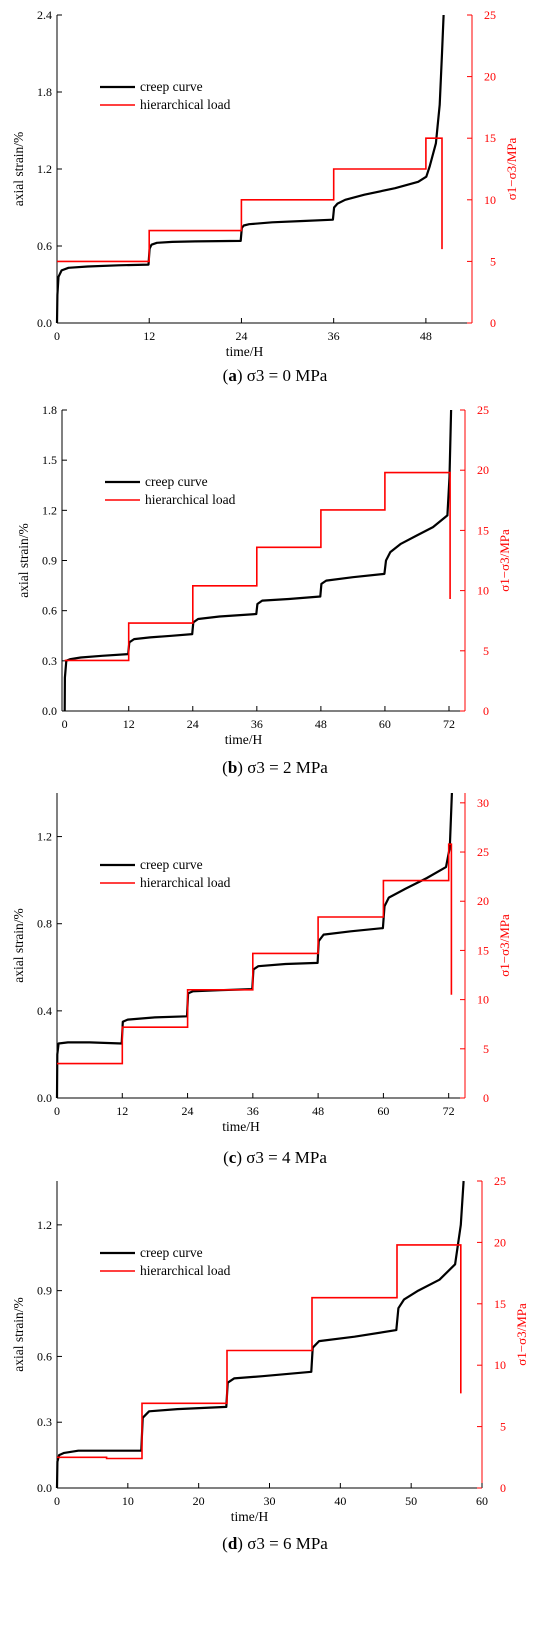 This screenshot has width=550, height=1632. What do you see at coordinates (340, 1501) in the screenshot?
I see `x-tick-label: 40` at bounding box center [340, 1501].